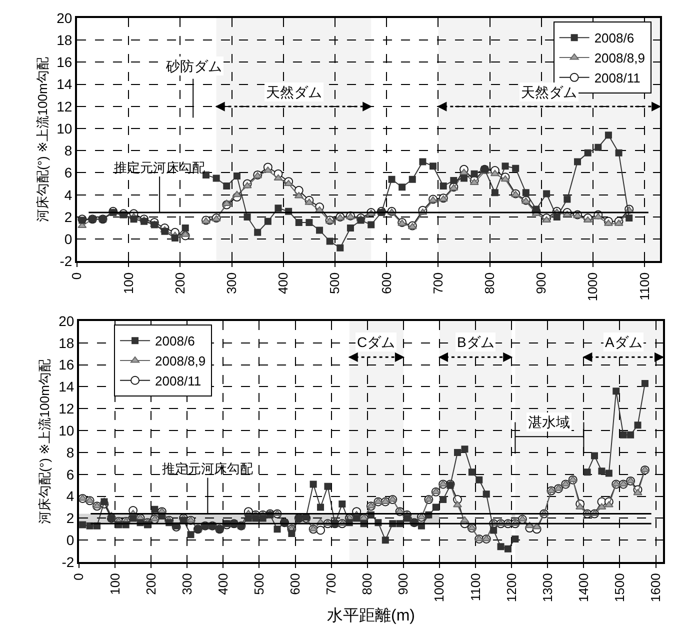  Describe the element at coordinates (656, 587) in the screenshot. I see `x-tick-label: 1600` at that location.